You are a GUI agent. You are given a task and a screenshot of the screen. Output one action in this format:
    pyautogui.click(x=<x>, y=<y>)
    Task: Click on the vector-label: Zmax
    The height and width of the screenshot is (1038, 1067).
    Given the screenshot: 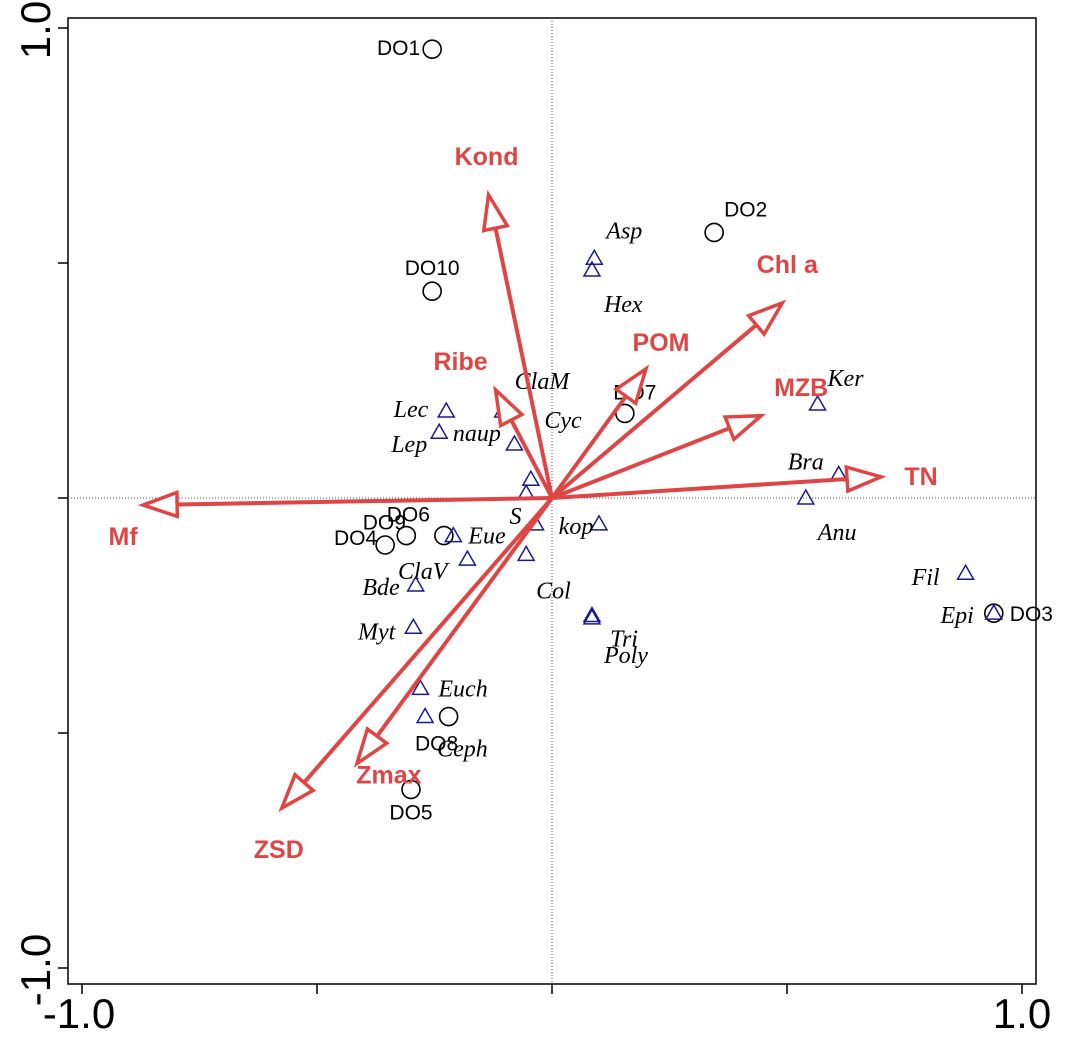 What is the action you would take?
    pyautogui.click(x=388, y=776)
    